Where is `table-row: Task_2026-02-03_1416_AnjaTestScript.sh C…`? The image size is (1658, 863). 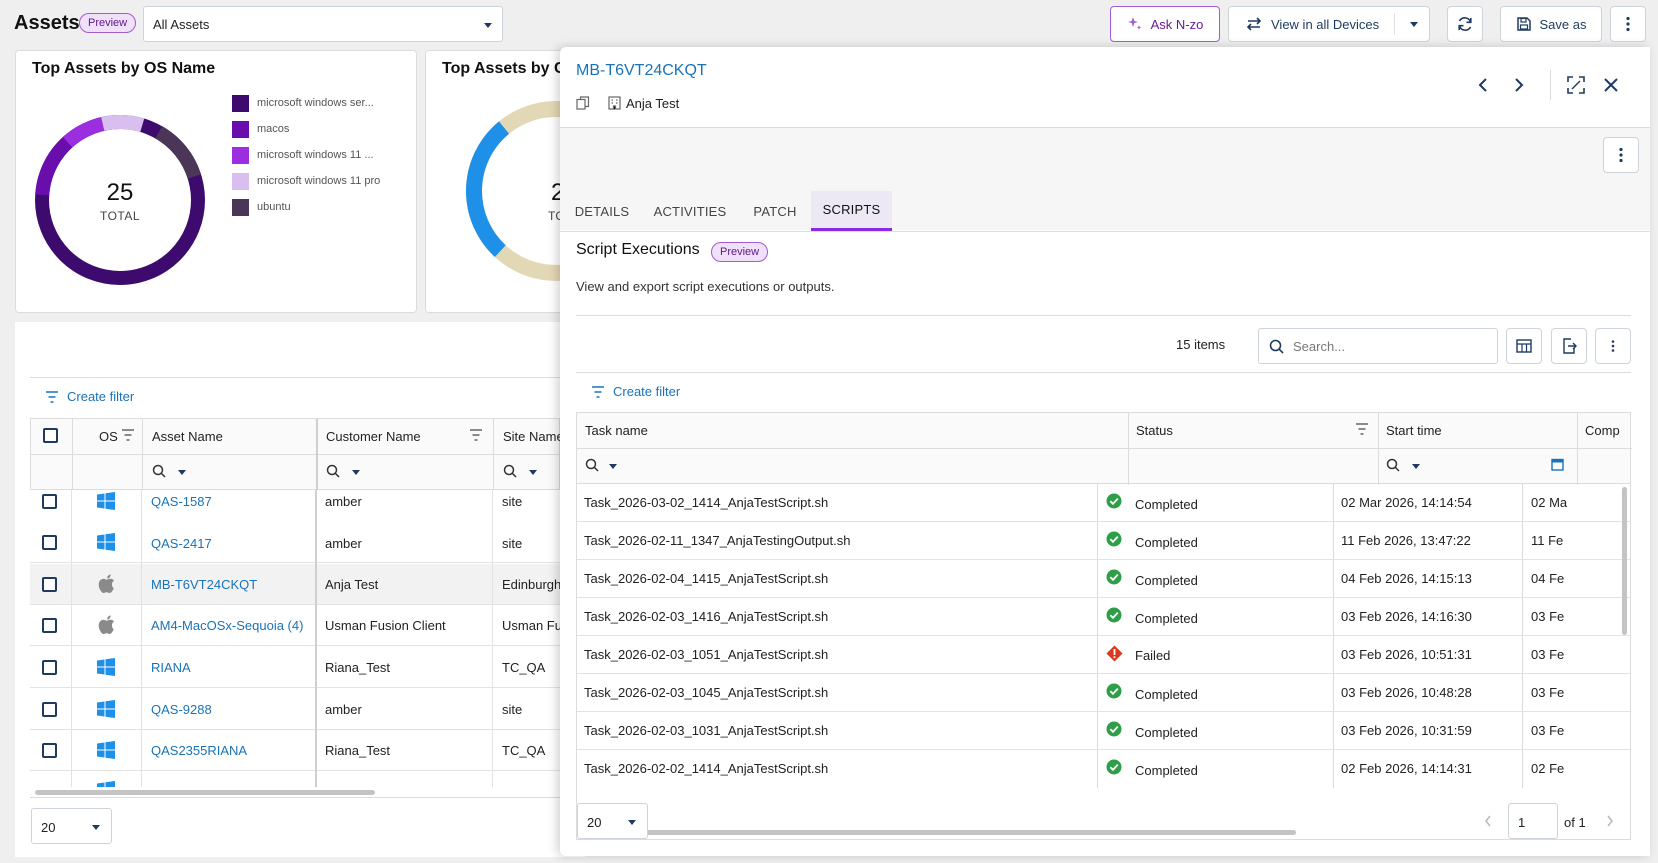
table-row: Task_2026-02-03_1416_AnjaTestScript.sh C… is located at coordinates (1103, 617).